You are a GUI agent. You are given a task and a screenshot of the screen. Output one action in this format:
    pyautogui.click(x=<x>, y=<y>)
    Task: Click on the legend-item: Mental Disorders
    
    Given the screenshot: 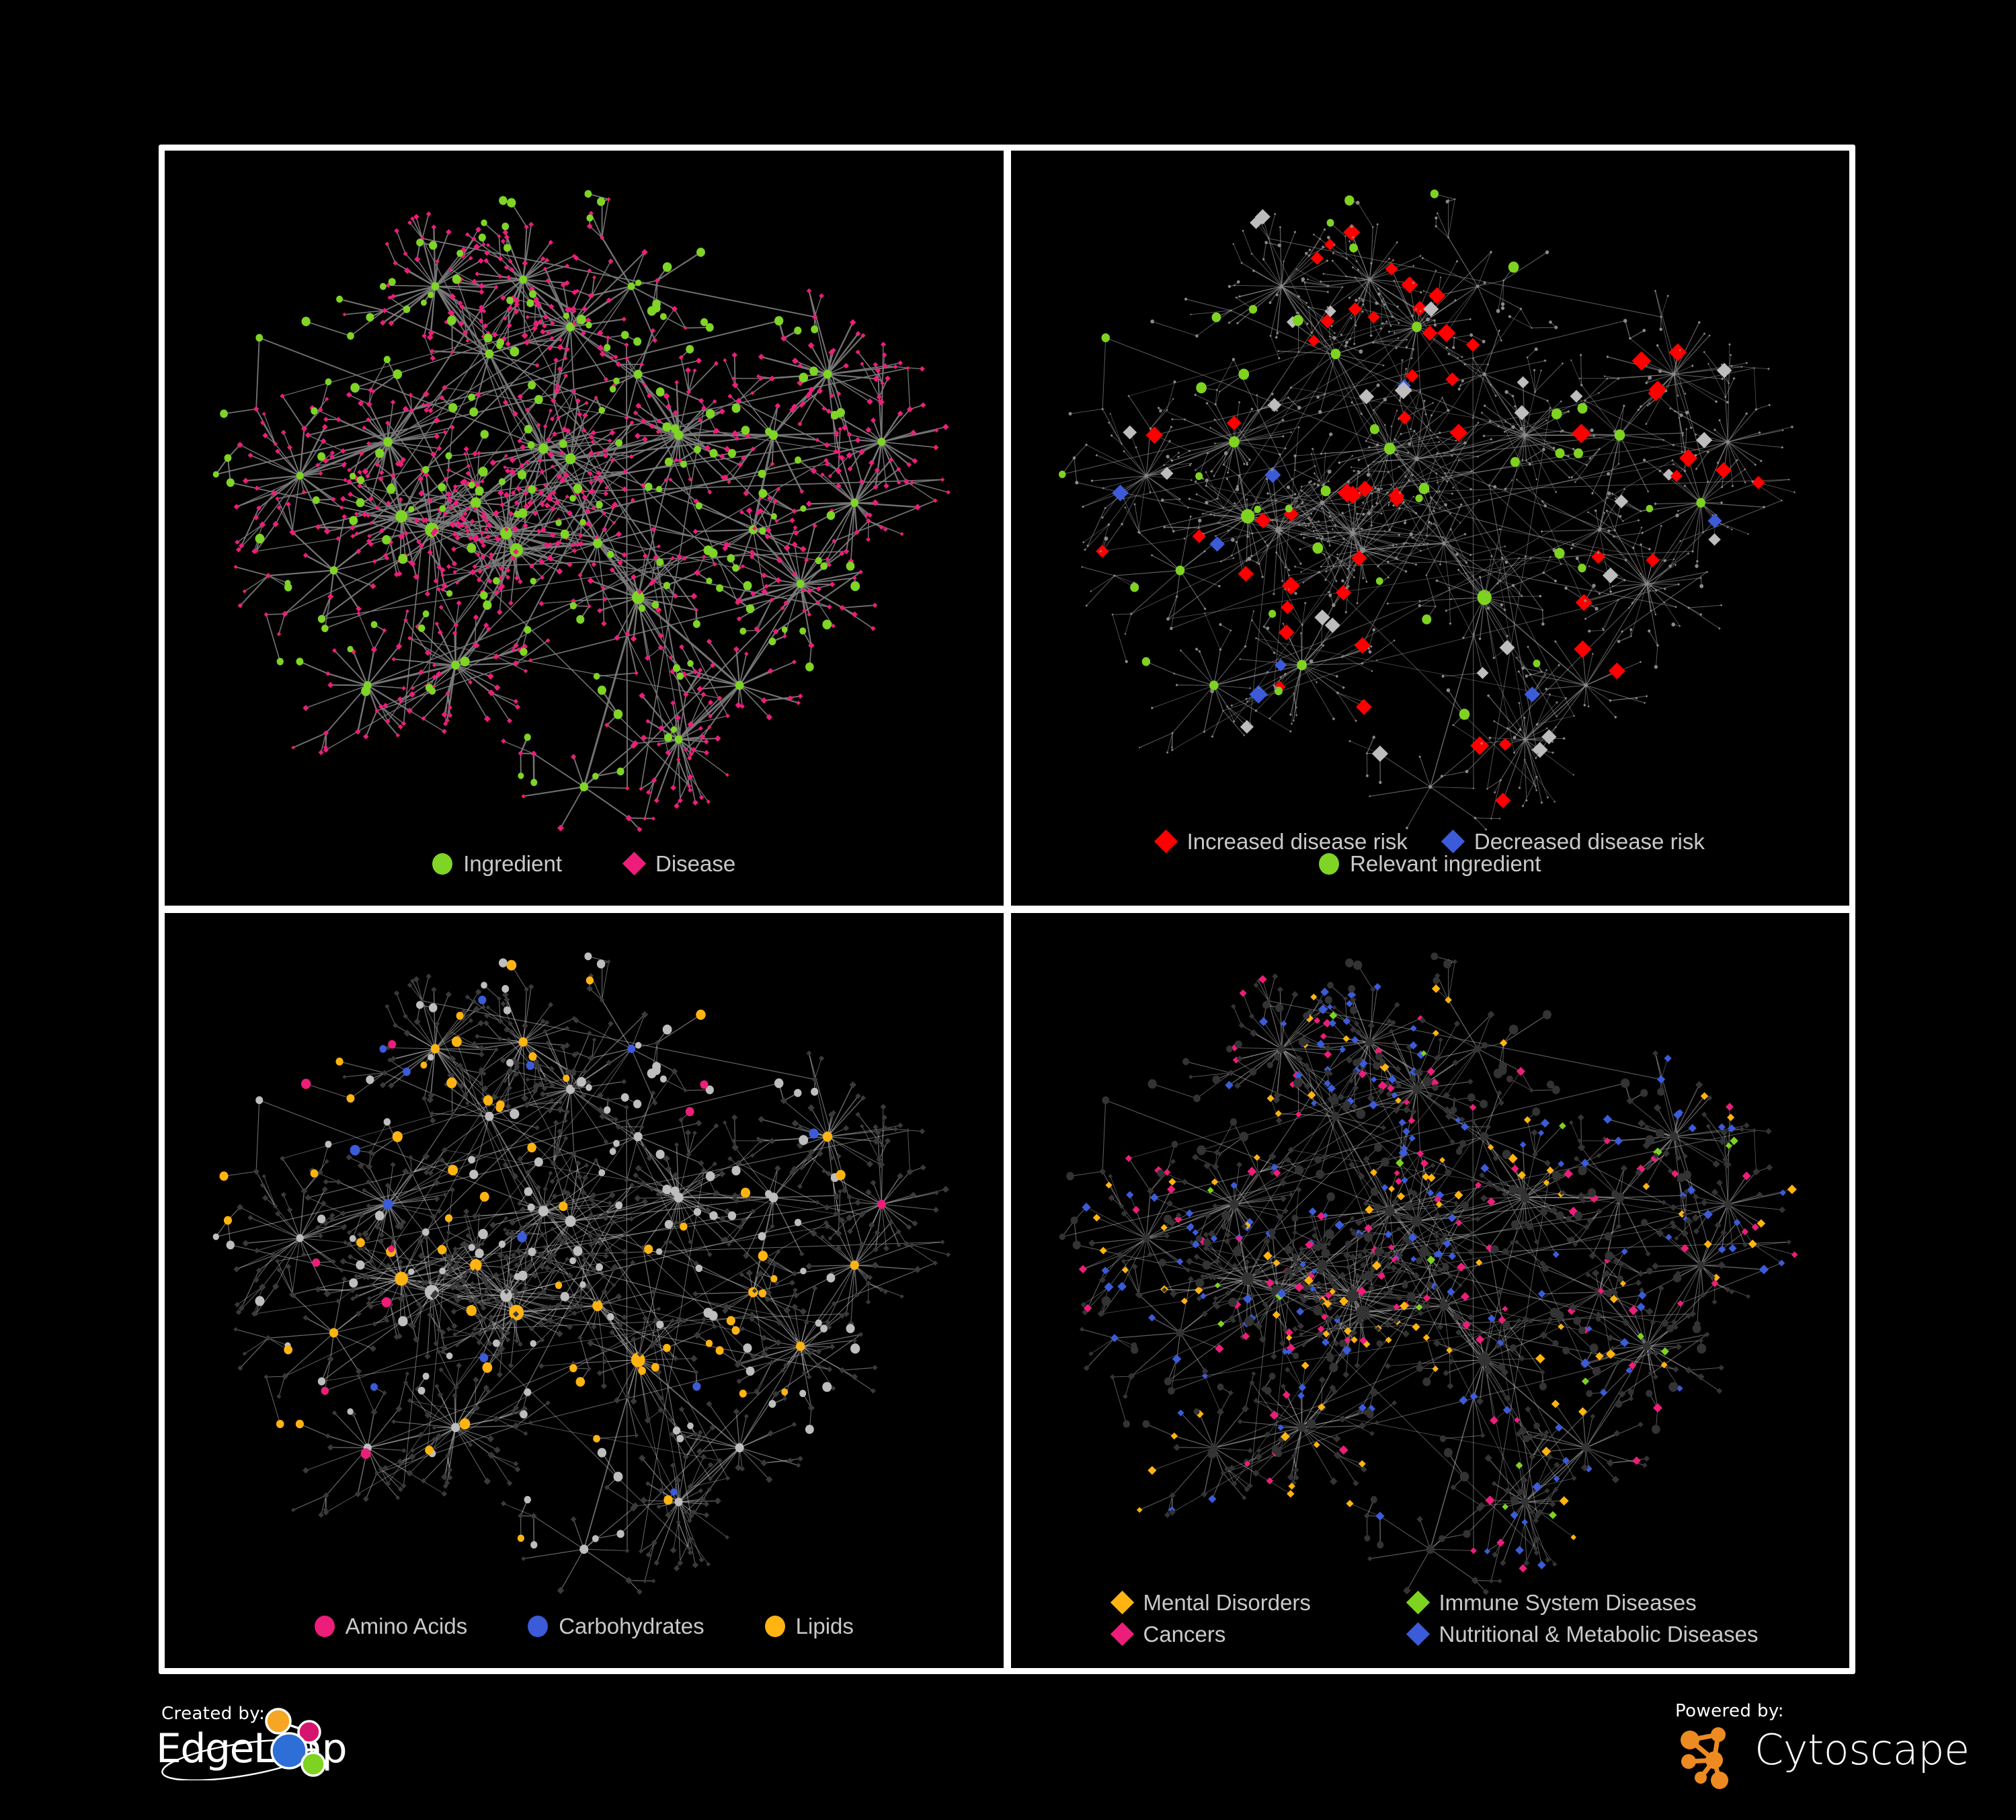 What is the action you would take?
    pyautogui.click(x=1259, y=1602)
    